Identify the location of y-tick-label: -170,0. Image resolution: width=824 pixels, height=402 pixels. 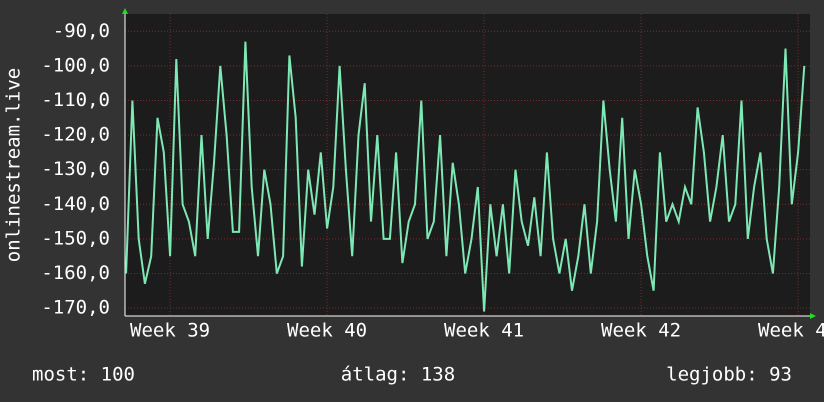
(75, 308).